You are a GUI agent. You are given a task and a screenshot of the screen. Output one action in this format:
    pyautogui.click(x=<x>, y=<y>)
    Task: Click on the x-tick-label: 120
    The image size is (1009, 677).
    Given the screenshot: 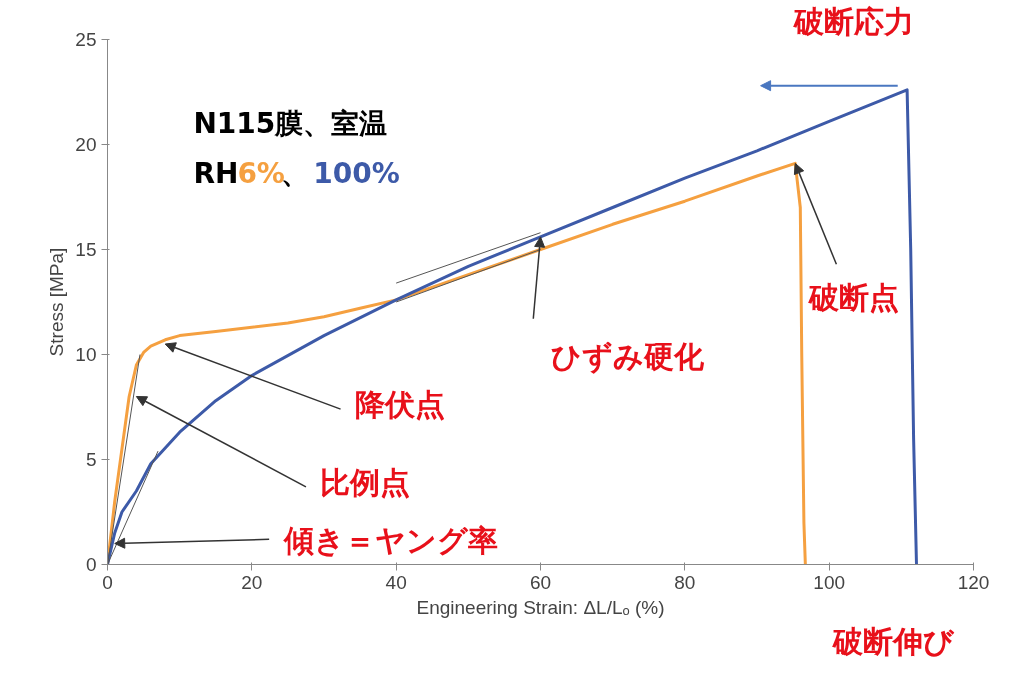 What is the action you would take?
    pyautogui.click(x=973, y=582)
    